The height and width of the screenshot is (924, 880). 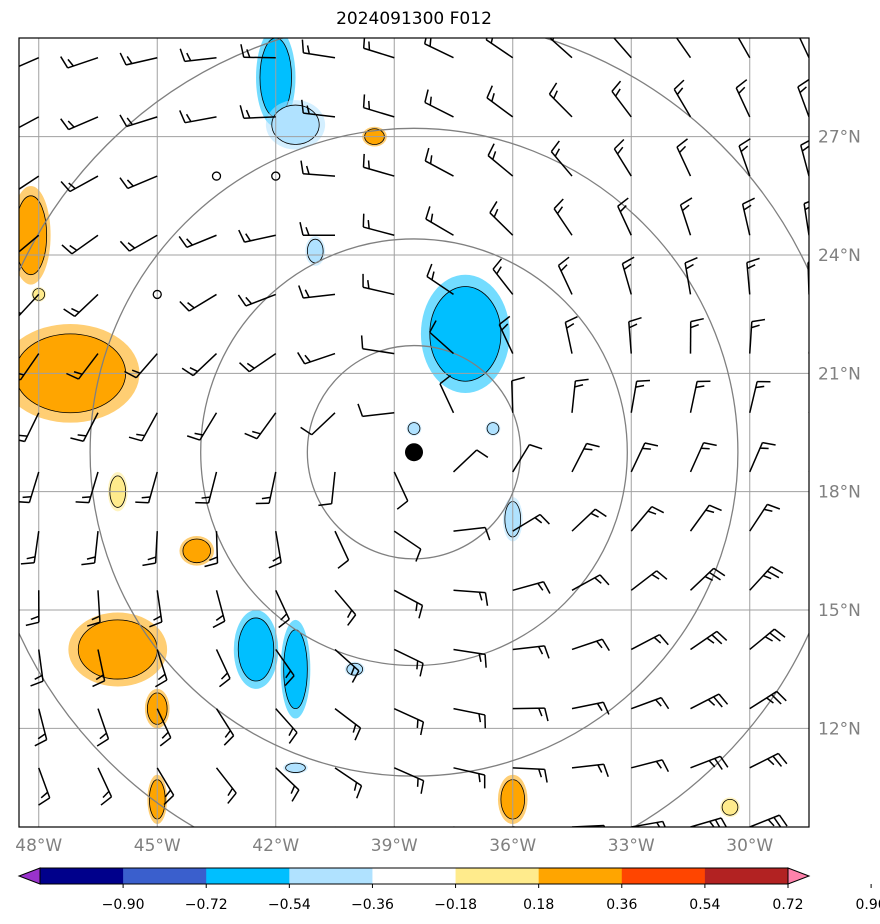 I want to click on lon-tick-label: 42°W, so click(x=275, y=846).